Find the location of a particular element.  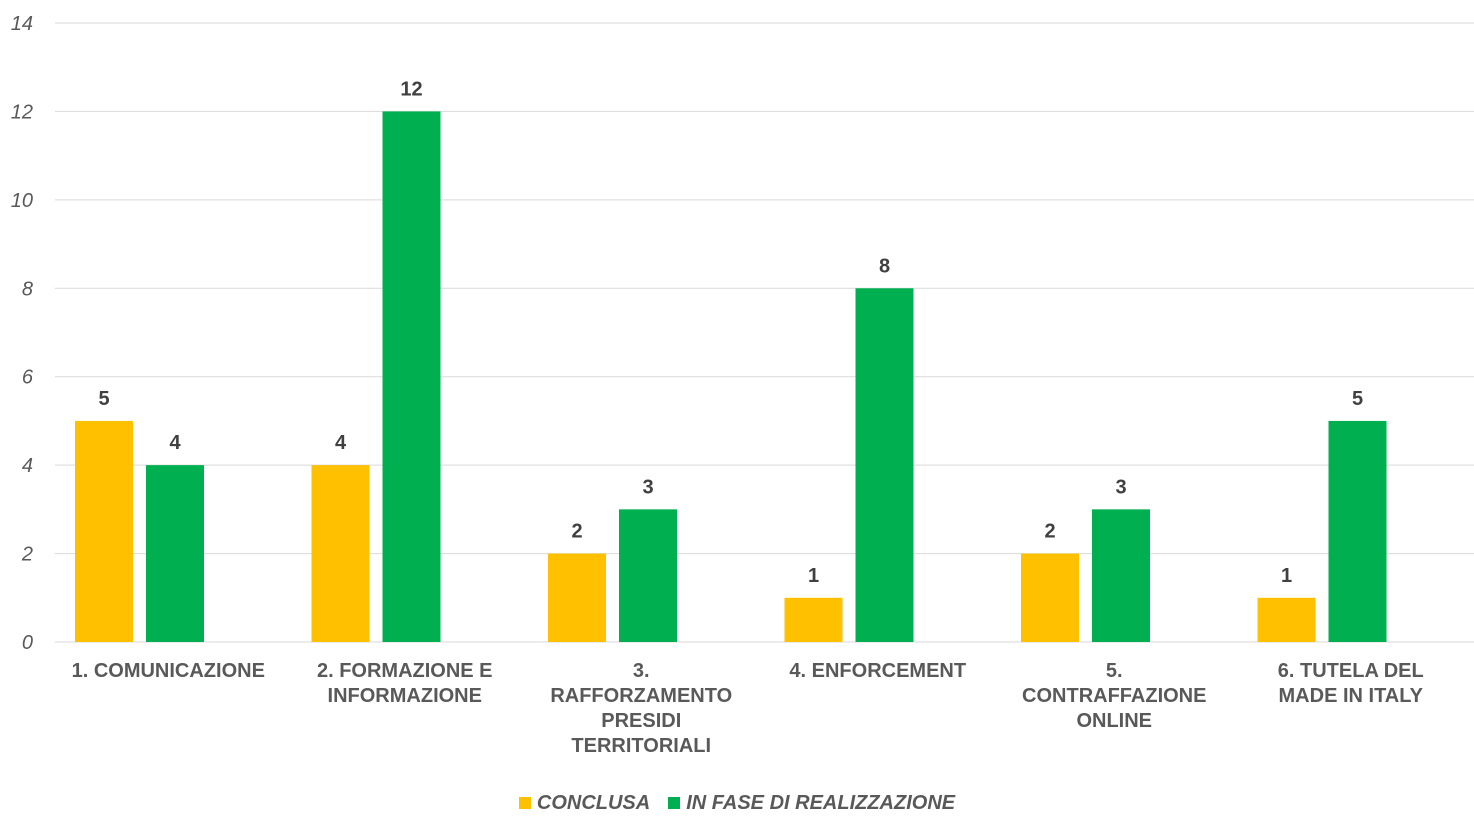

y-tick-label: 10 is located at coordinates (22, 201).